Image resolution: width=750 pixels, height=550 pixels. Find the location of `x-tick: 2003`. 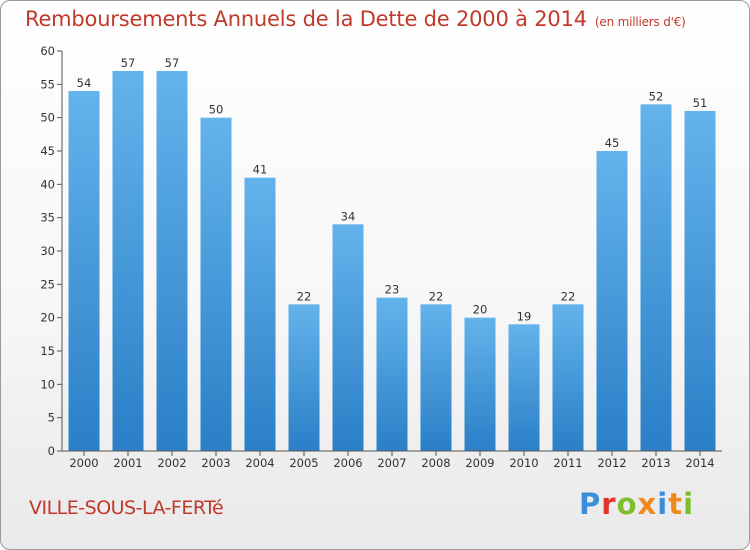

x-tick: 2003 is located at coordinates (216, 460).